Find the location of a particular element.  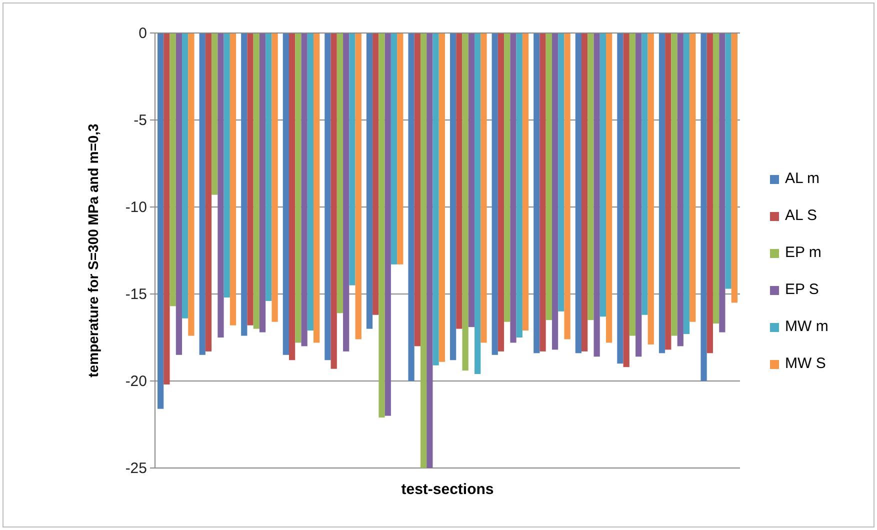

y-tick-label: -25 is located at coordinates (136, 468).